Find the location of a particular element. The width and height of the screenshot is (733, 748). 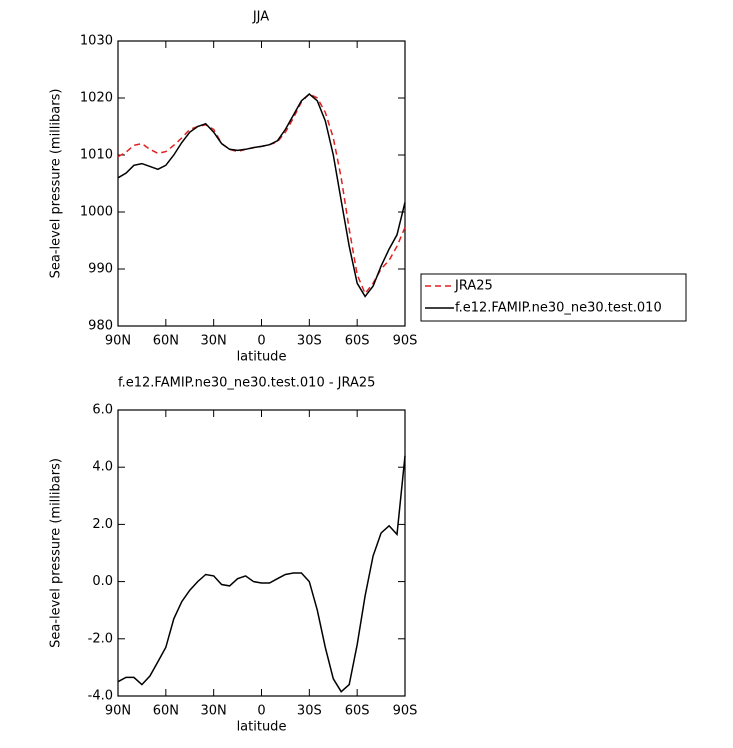

y-tick-label: -2.0 is located at coordinates (100, 638).